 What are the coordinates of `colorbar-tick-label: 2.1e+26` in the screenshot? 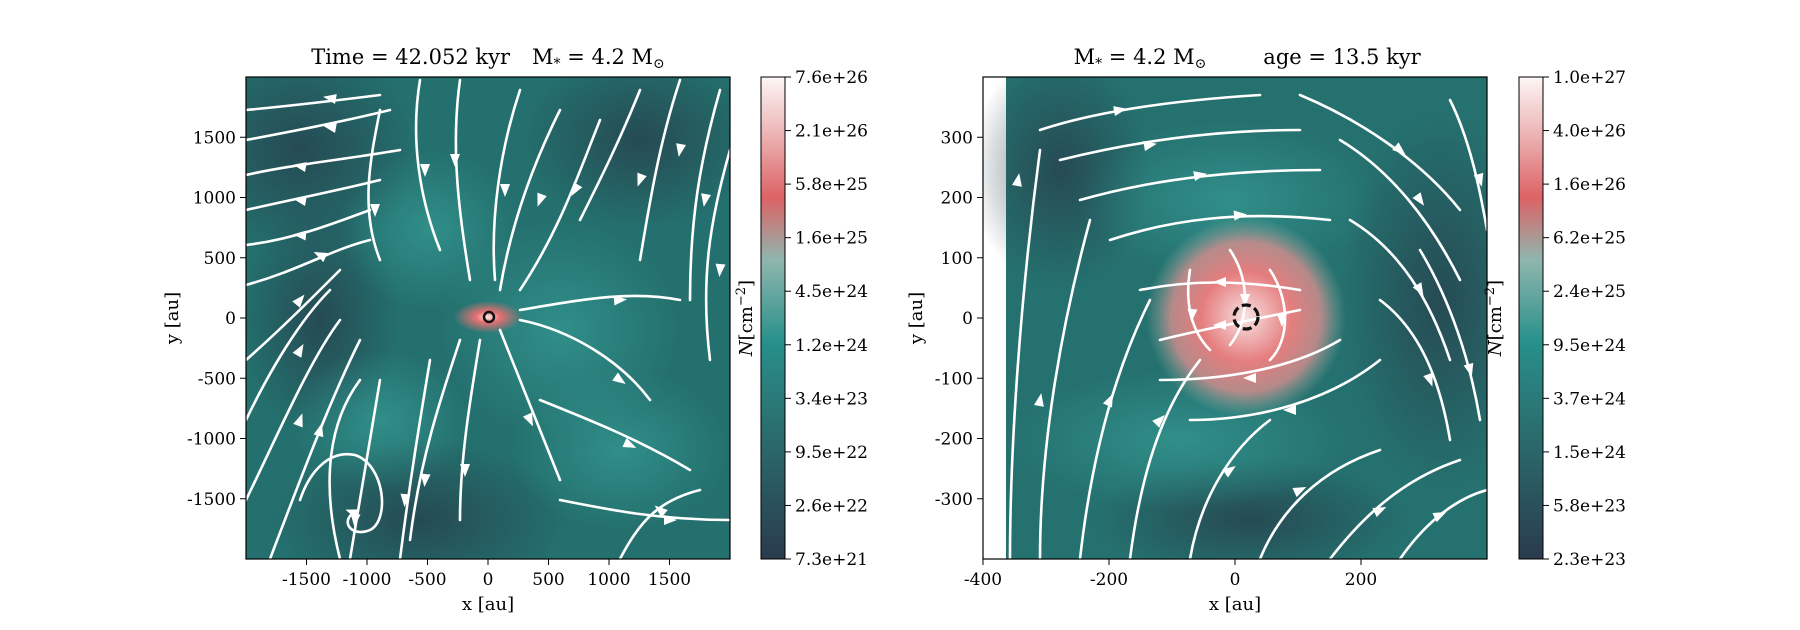 It's located at (831, 132).